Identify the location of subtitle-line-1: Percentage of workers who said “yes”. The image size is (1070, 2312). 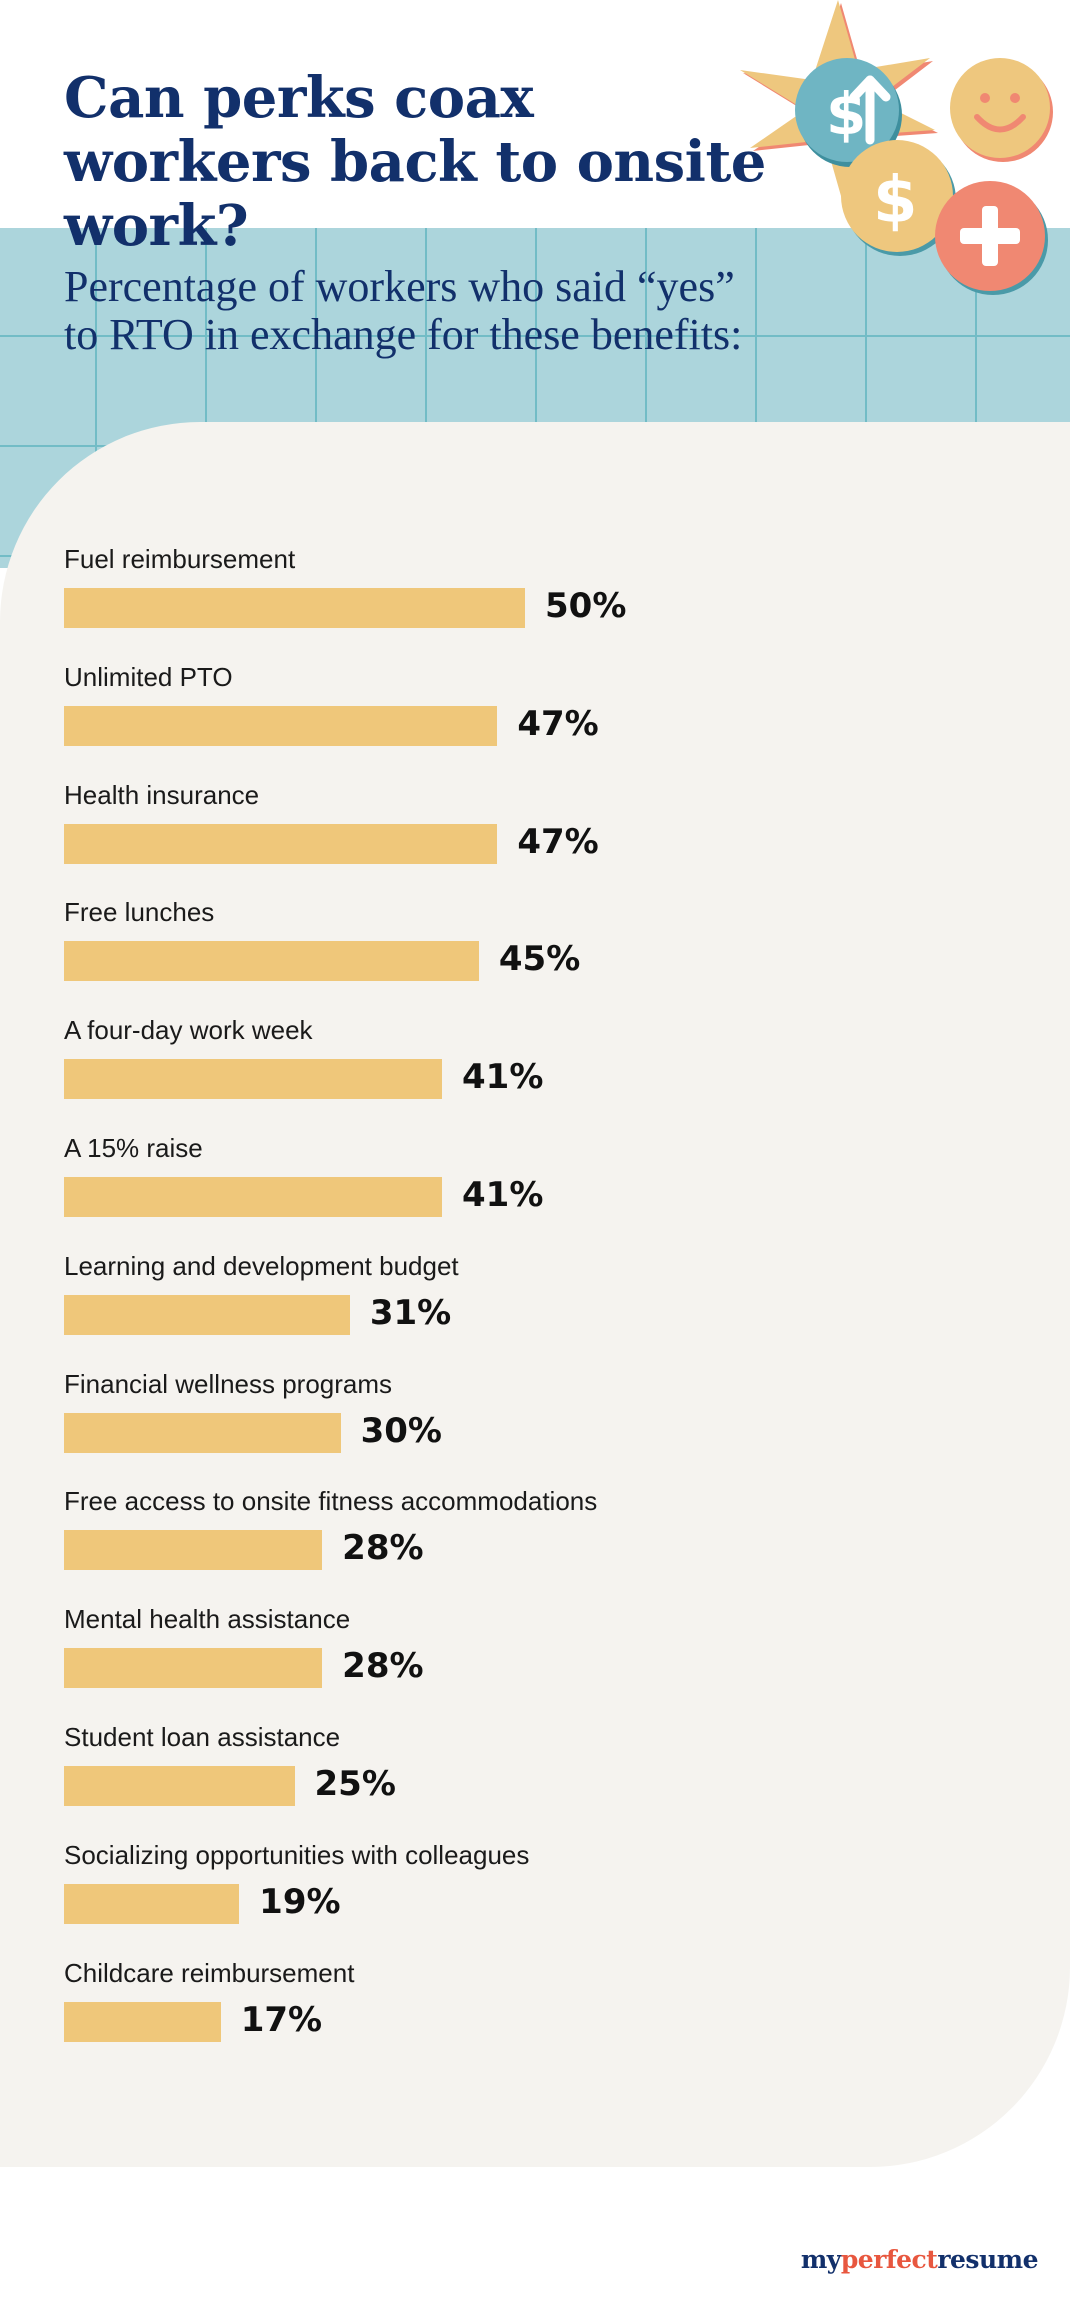
(399, 286).